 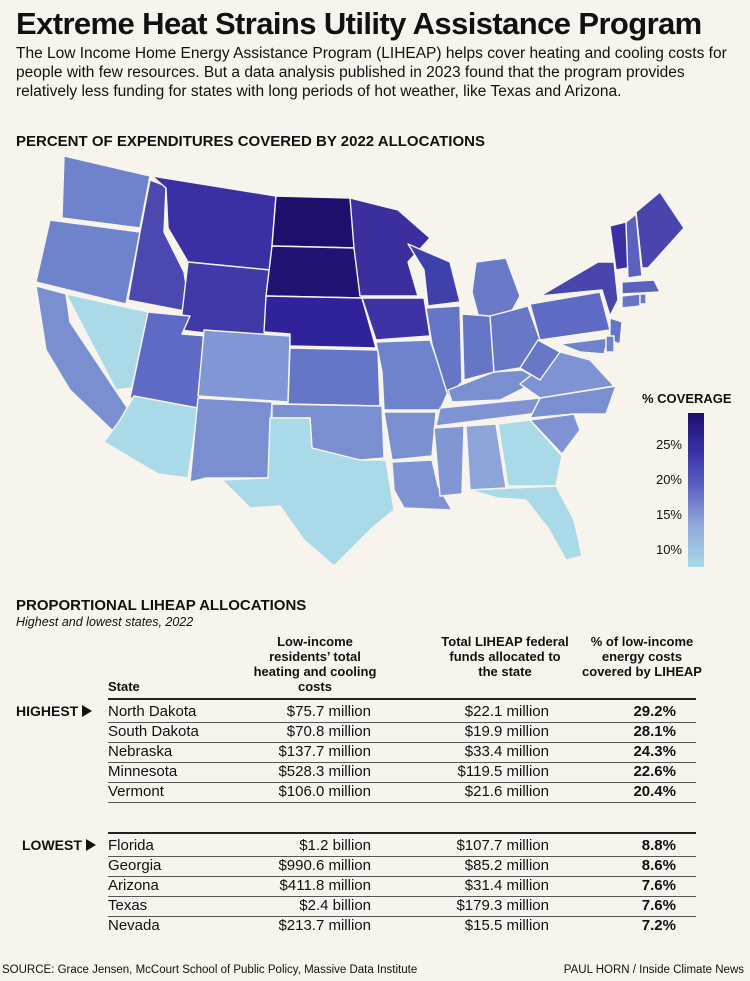 What do you see at coordinates (506, 791) in the screenshot?
I see `cell-funds: $21.6 million` at bounding box center [506, 791].